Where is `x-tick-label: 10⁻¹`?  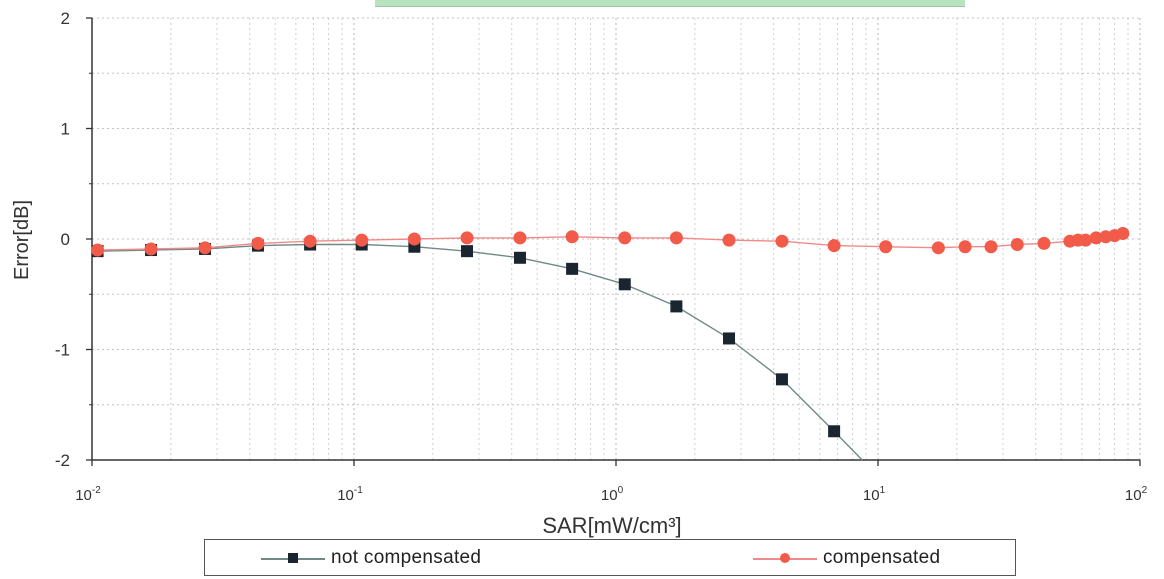
x-tick-label: 10⁻¹ is located at coordinates (350, 494).